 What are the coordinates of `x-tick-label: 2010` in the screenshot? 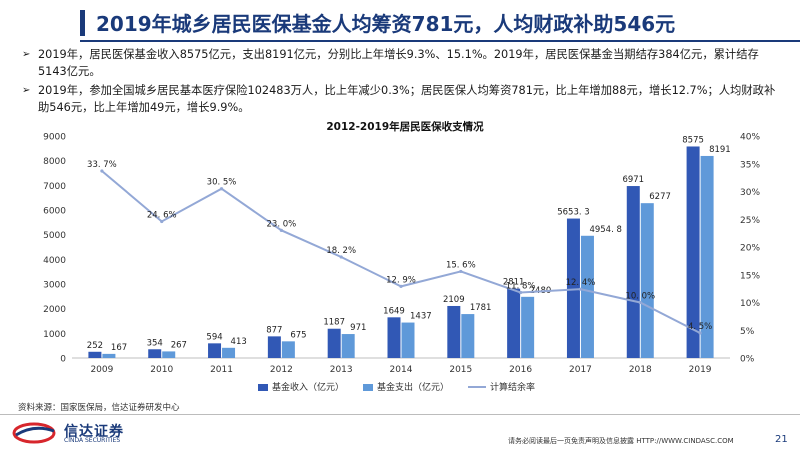 It's located at (161, 370).